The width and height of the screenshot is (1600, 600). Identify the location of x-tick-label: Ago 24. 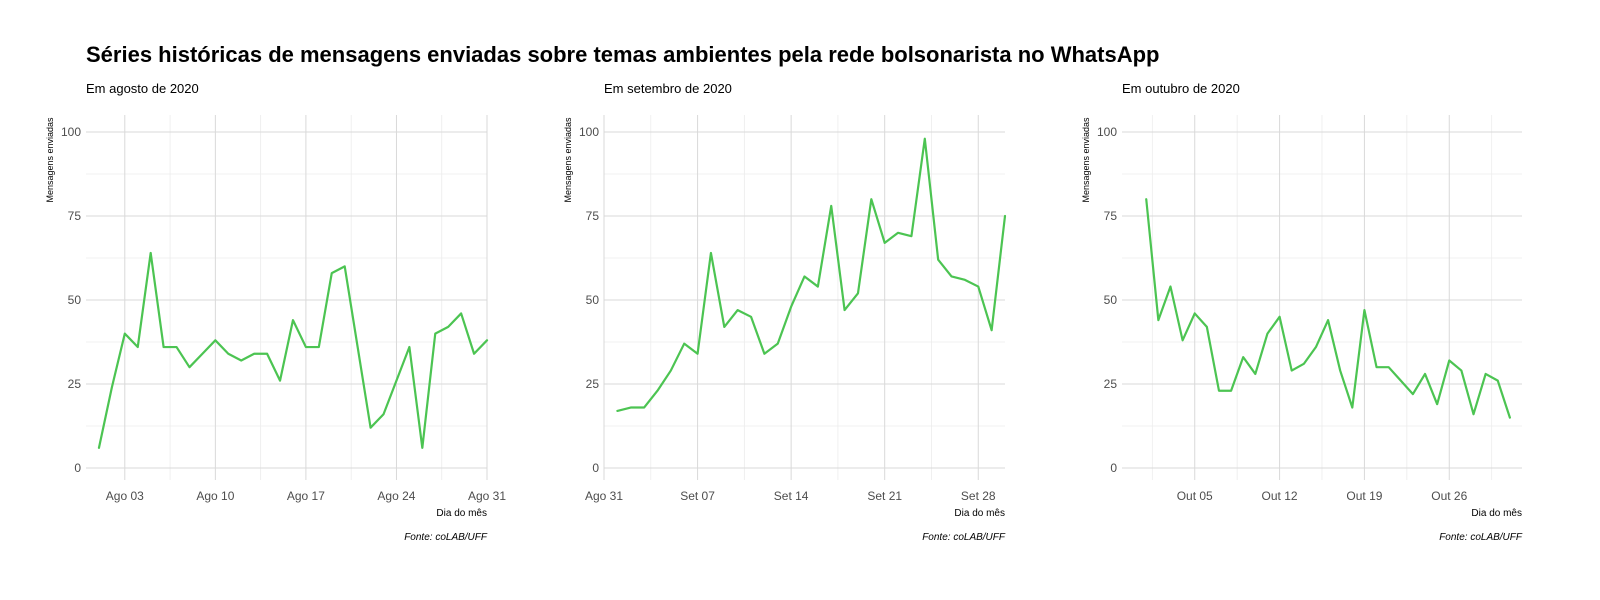
(396, 496).